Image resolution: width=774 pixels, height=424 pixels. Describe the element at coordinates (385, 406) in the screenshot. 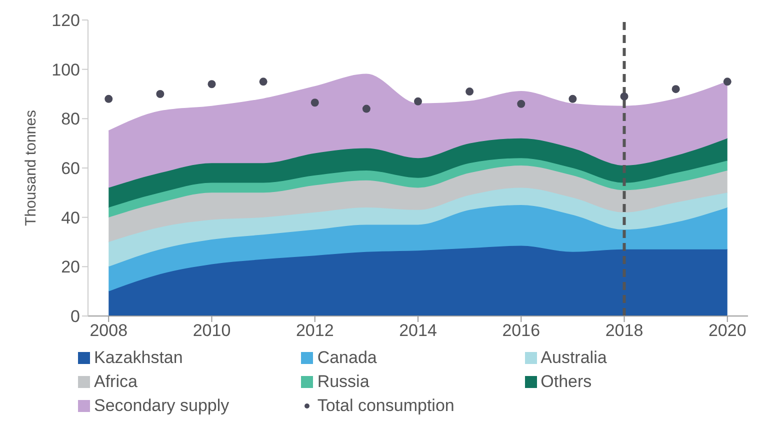

I see `legend-label: Total consumption` at that location.